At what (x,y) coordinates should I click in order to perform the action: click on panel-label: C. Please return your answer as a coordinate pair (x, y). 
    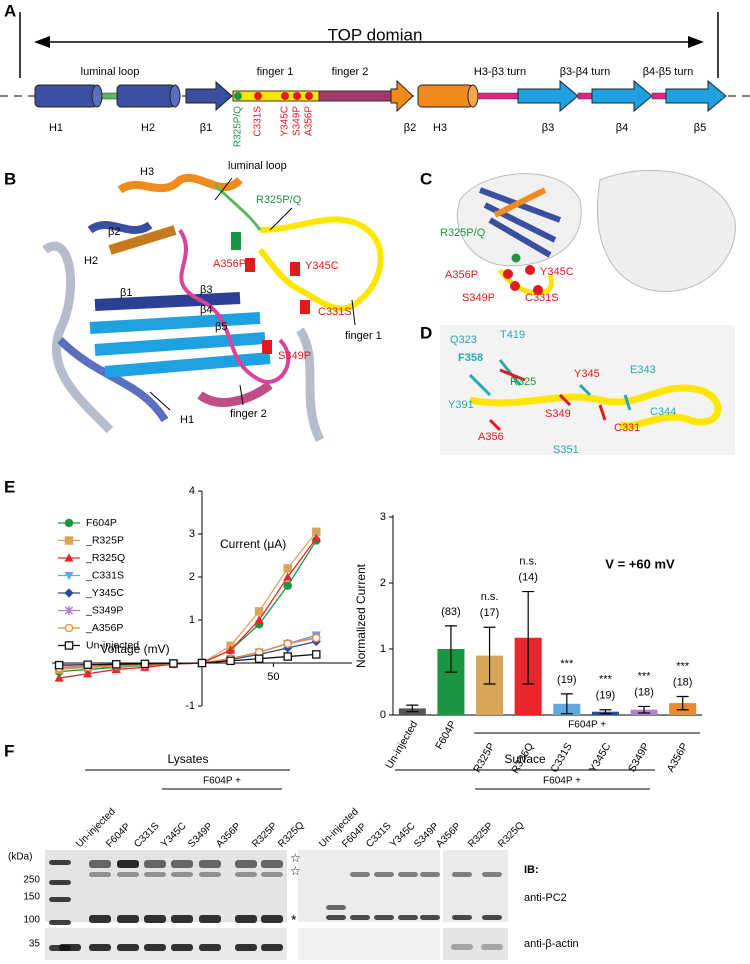
    Looking at the image, I should click on (426, 178).